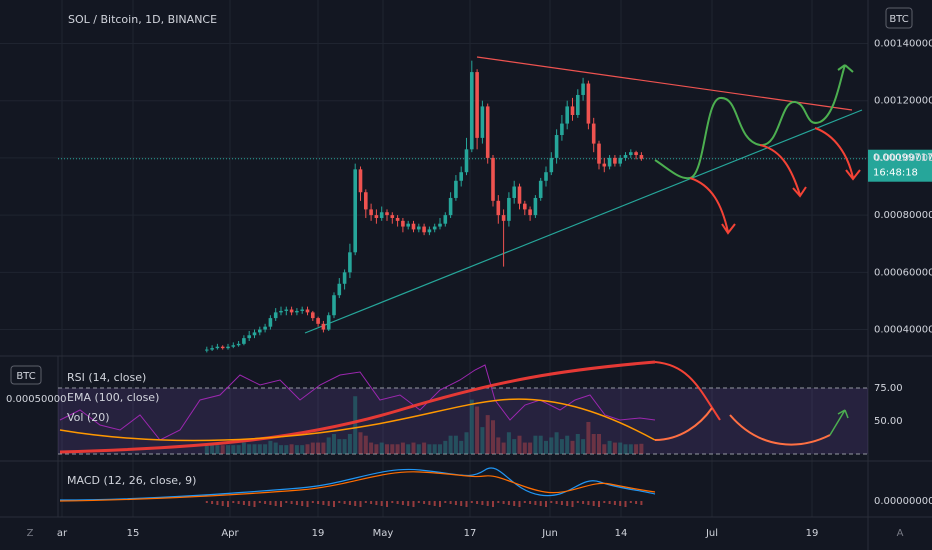 Image resolution: width=932 pixels, height=550 pixels. What do you see at coordinates (36, 399) in the screenshot?
I see `left-scale: 0.00050000` at bounding box center [36, 399].